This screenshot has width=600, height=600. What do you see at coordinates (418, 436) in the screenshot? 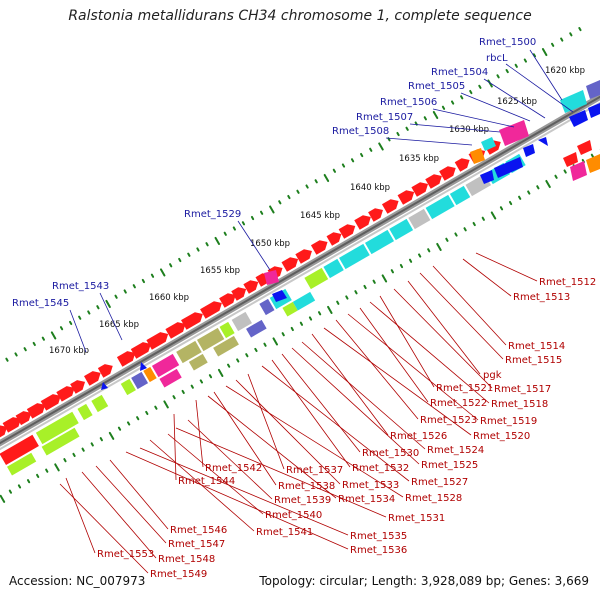
I see `gene-label: Rmet_1526` at bounding box center [418, 436].